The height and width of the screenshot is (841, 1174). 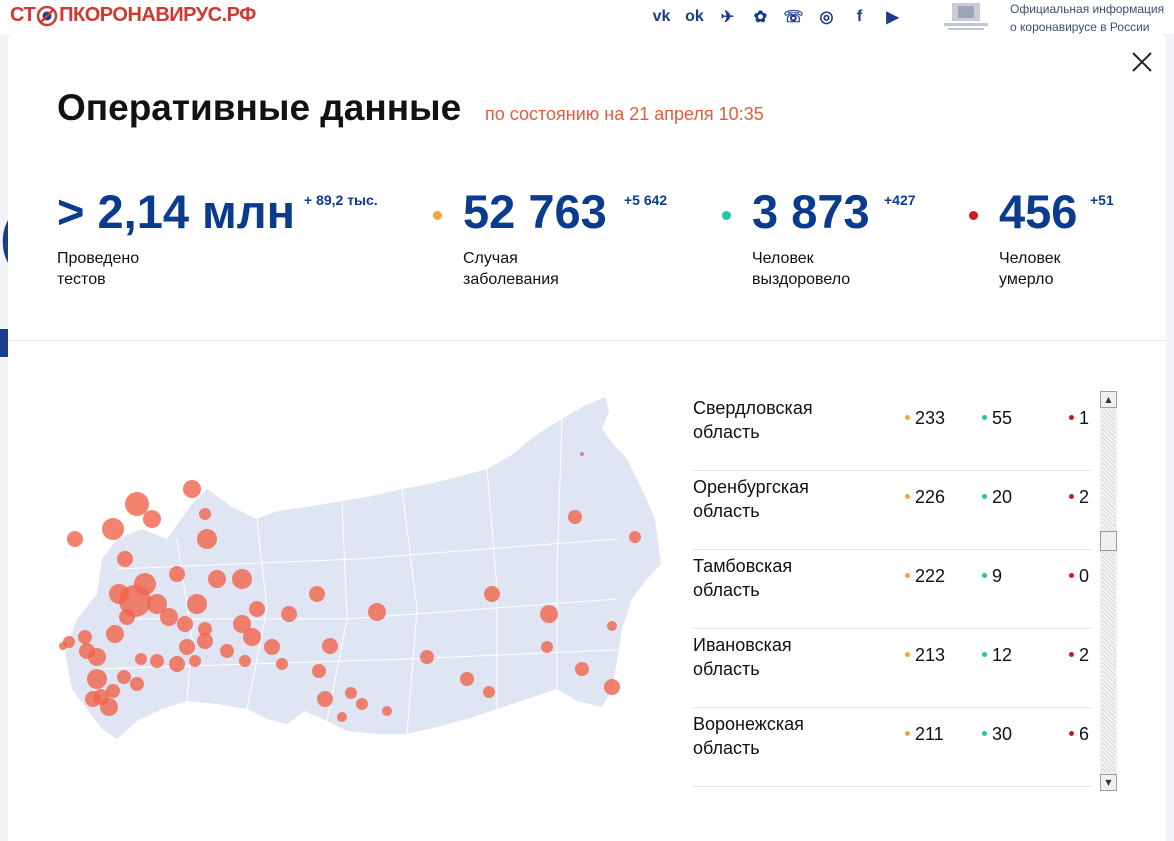 What do you see at coordinates (1002, 418) in the screenshot?
I see `recovered-value: 55` at bounding box center [1002, 418].